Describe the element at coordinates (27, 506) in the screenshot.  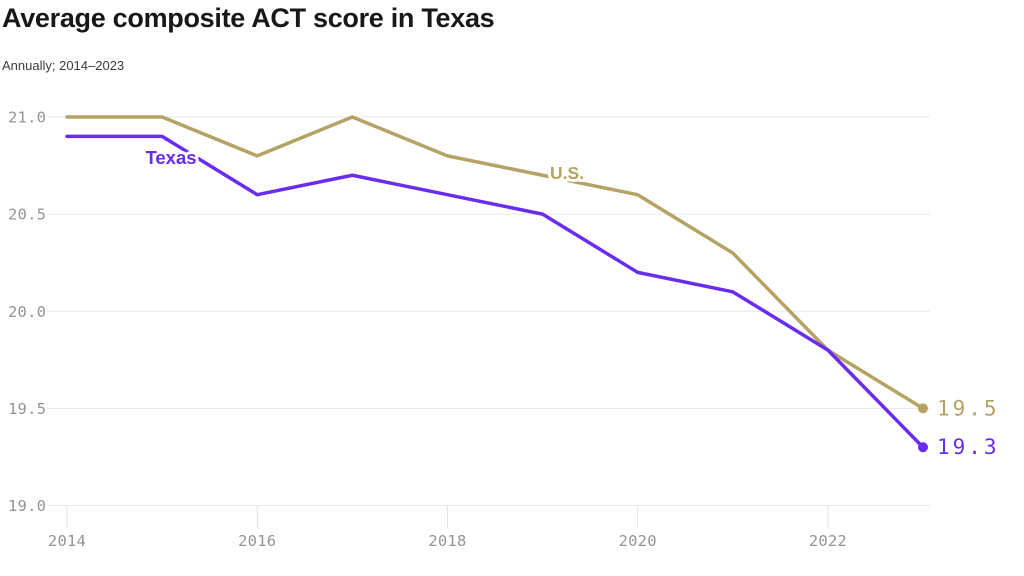
I see `y-axis-tick-label: 19.0` at that location.